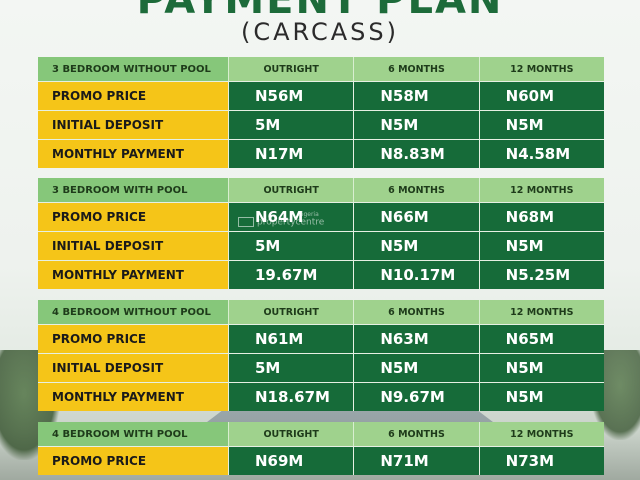 The width and height of the screenshot is (640, 480). I want to click on price-cell: N17M, so click(291, 154).